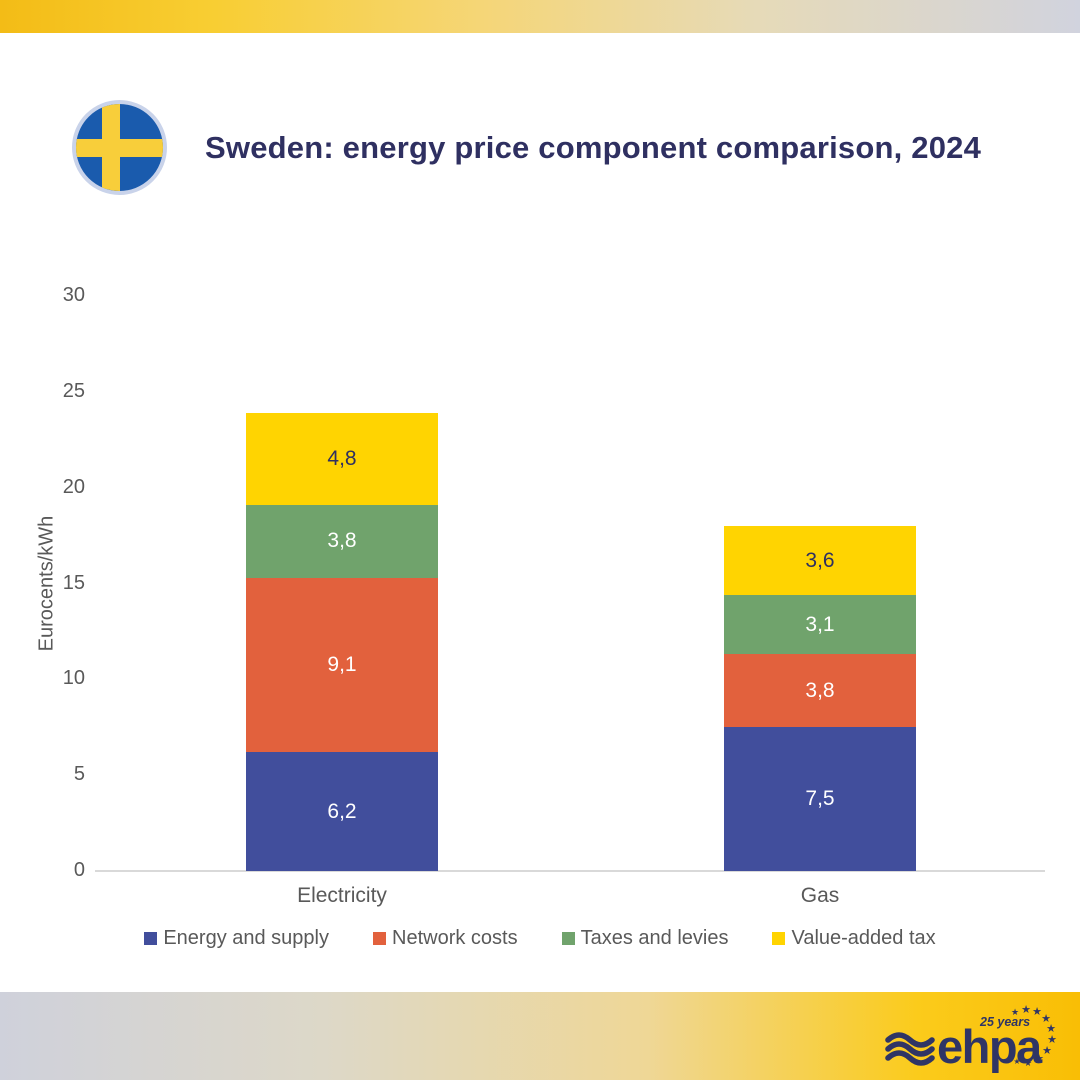 The height and width of the screenshot is (1080, 1080). I want to click on bar-segment-energy-and-supply: 7,5, so click(820, 799).